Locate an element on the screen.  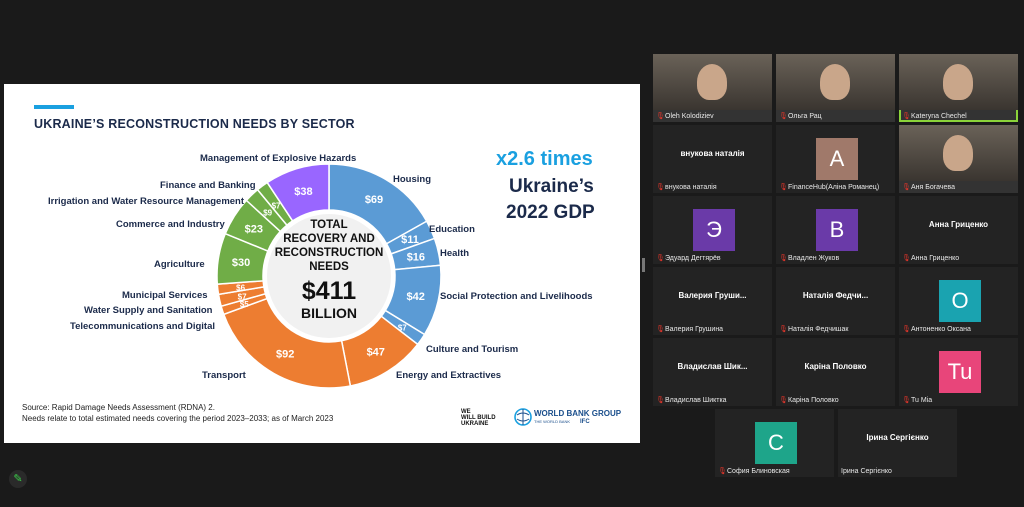
participant-name: Аня Богачева is located at coordinates (933, 187).